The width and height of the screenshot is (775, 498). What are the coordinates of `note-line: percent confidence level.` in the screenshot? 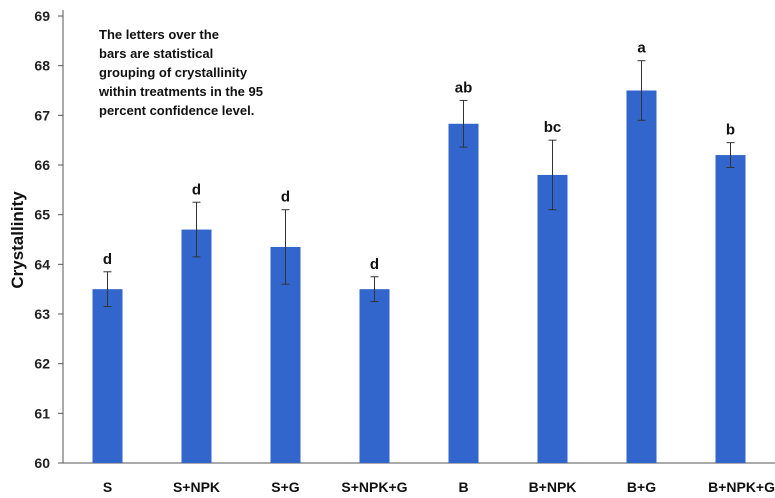 It's located at (176, 110).